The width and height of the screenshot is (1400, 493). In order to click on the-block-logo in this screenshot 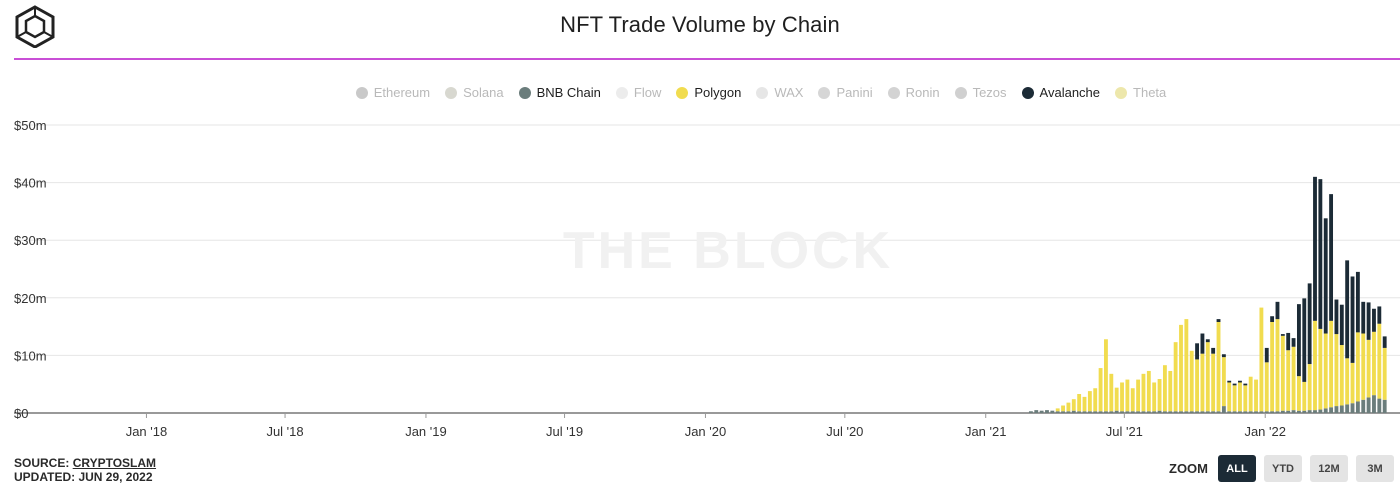, I will do `click(35, 26)`.